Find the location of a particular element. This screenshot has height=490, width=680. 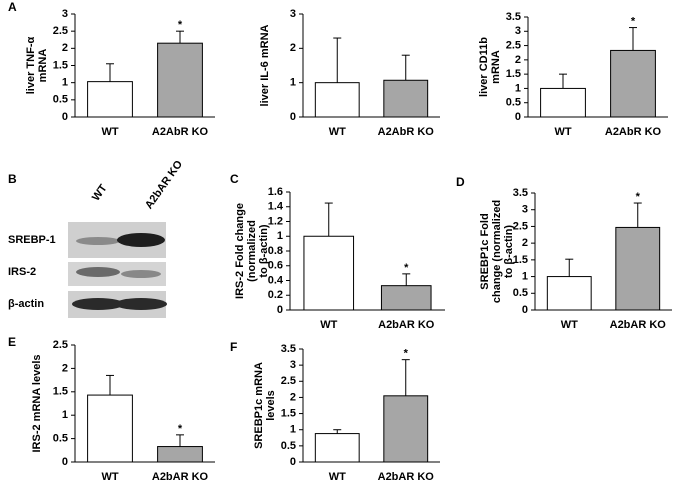

y-axis-label: liver TNF-α is located at coordinates (31, 66).